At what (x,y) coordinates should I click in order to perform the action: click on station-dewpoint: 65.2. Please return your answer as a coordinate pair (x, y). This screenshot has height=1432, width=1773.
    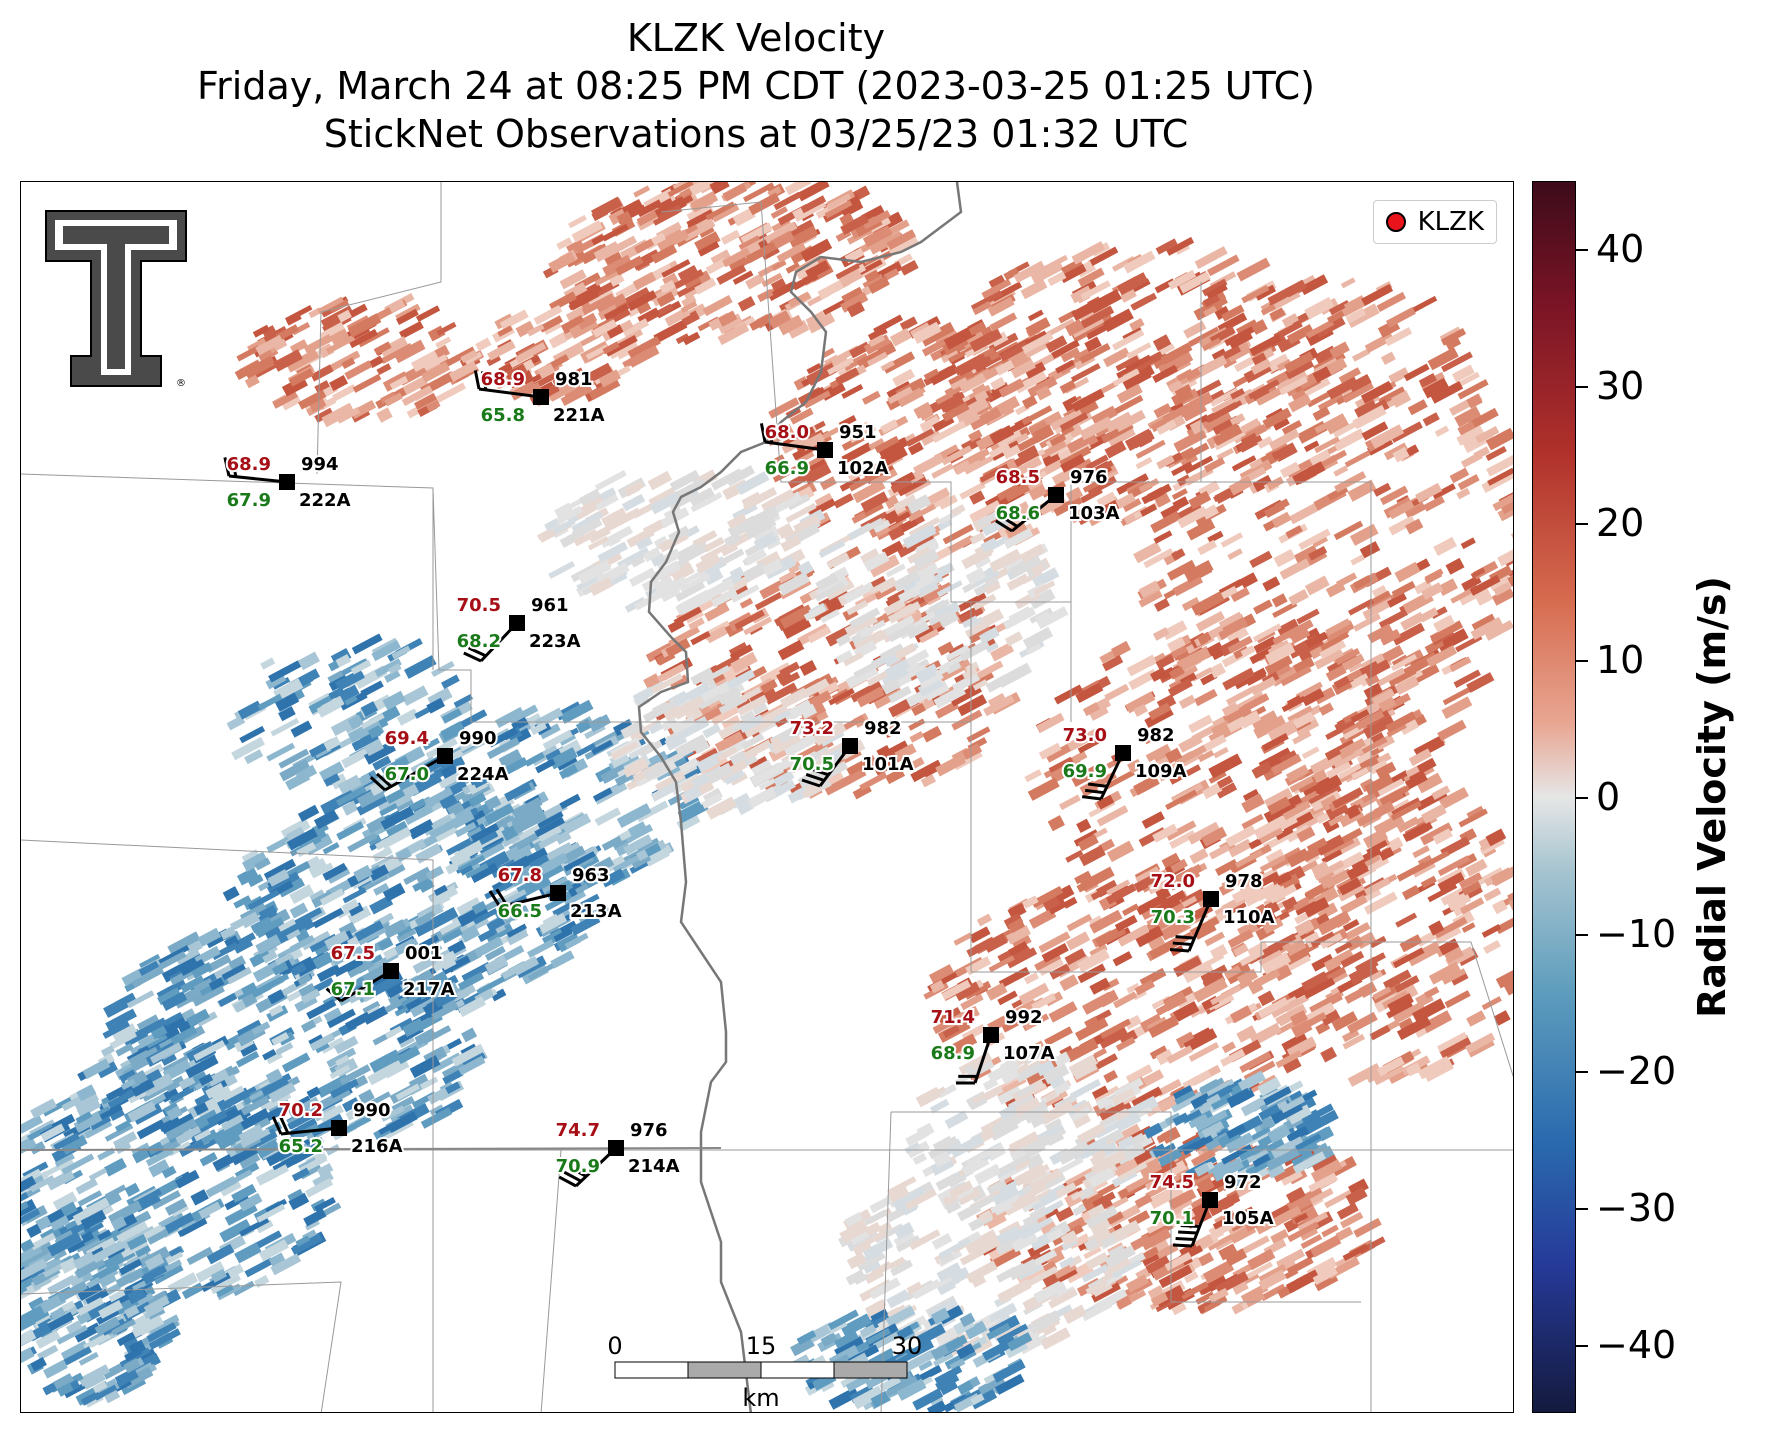
    Looking at the image, I should click on (301, 1146).